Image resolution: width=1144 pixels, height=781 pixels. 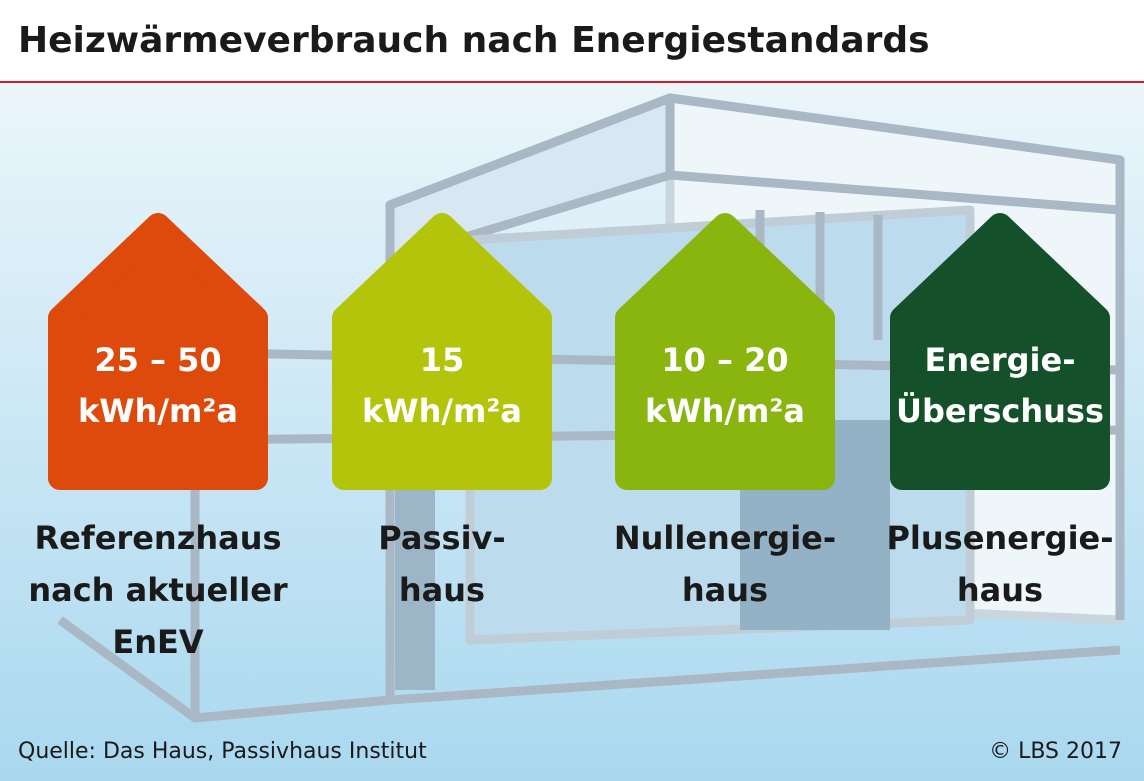 I want to click on house-value: Überschuss, so click(x=1000, y=411).